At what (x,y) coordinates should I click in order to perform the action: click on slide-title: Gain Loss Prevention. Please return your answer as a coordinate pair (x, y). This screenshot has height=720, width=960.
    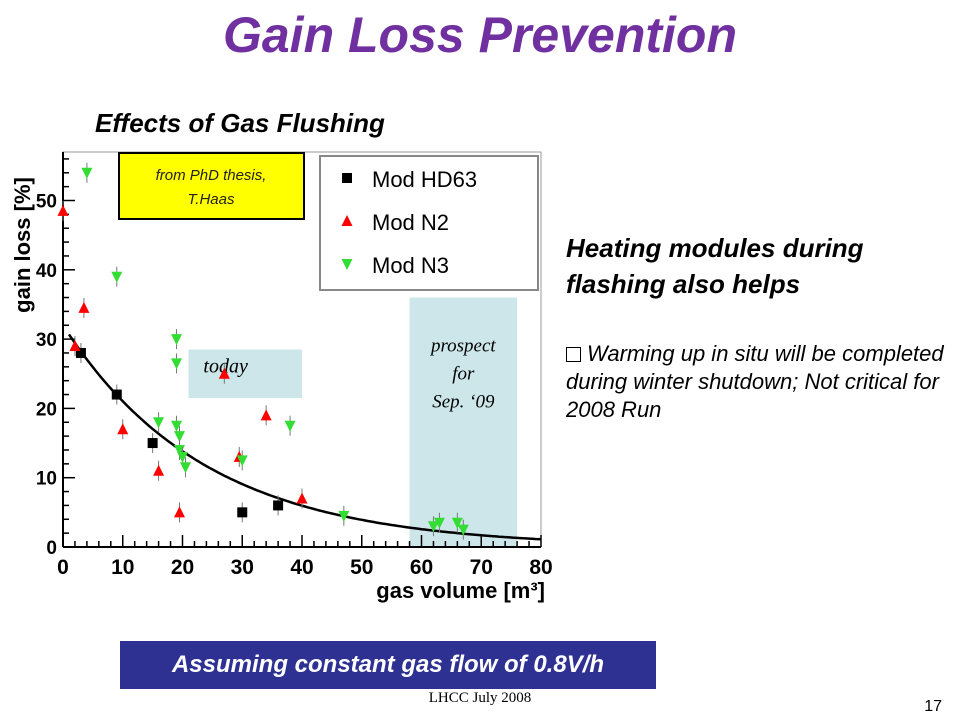
    Looking at the image, I should click on (479, 35).